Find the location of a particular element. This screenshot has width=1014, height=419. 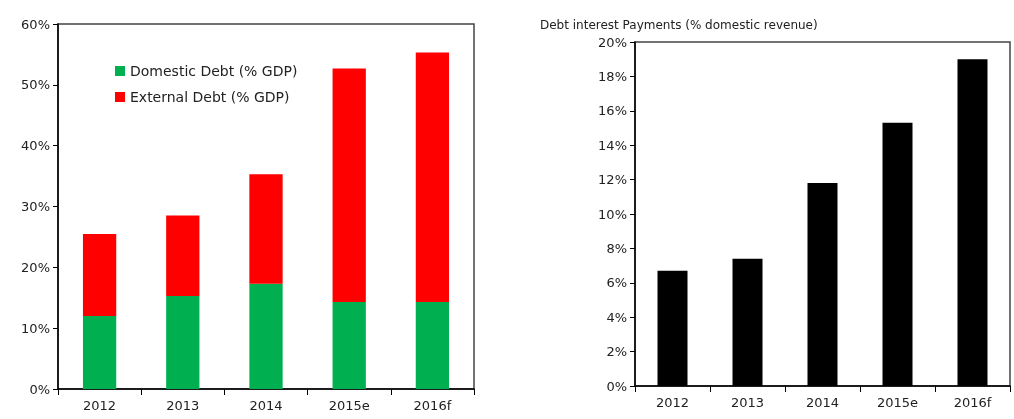

chart-title: Debt interest Payments (% domestic revenue) is located at coordinates (679, 25).